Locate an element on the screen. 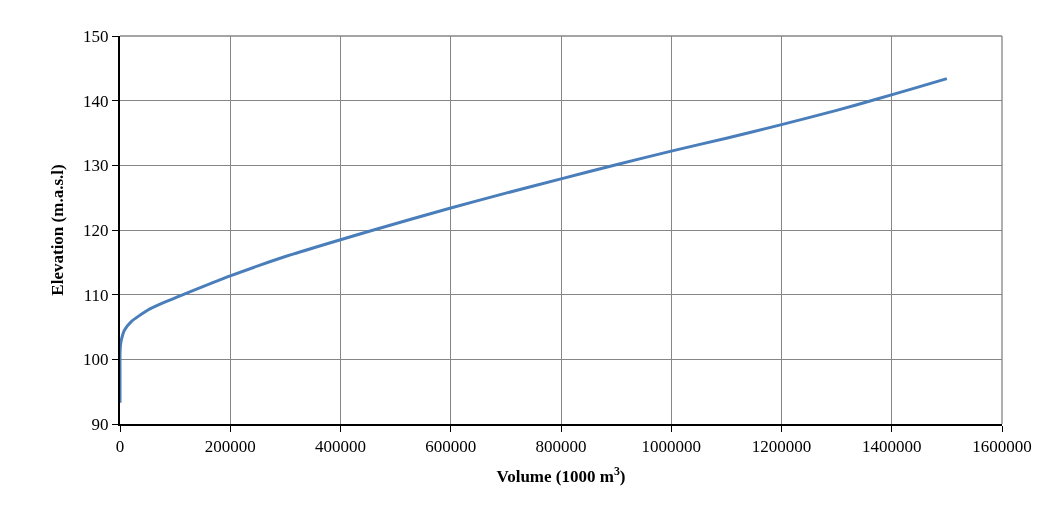  x-tick-label: 600000 is located at coordinates (451, 447).